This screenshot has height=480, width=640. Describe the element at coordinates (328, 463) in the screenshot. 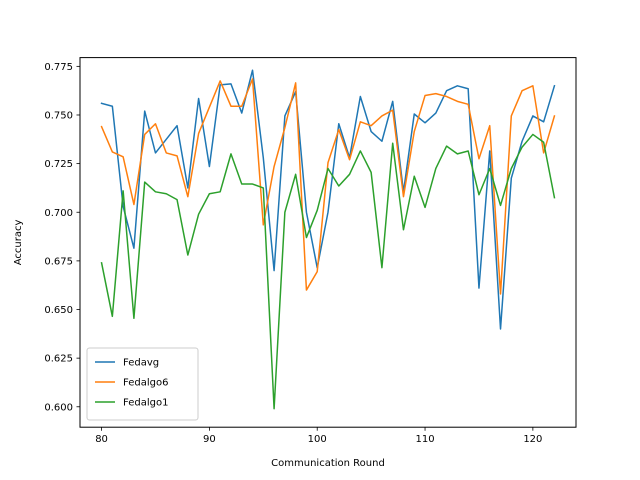

I see `x-axis-label: Communication Round` at that location.